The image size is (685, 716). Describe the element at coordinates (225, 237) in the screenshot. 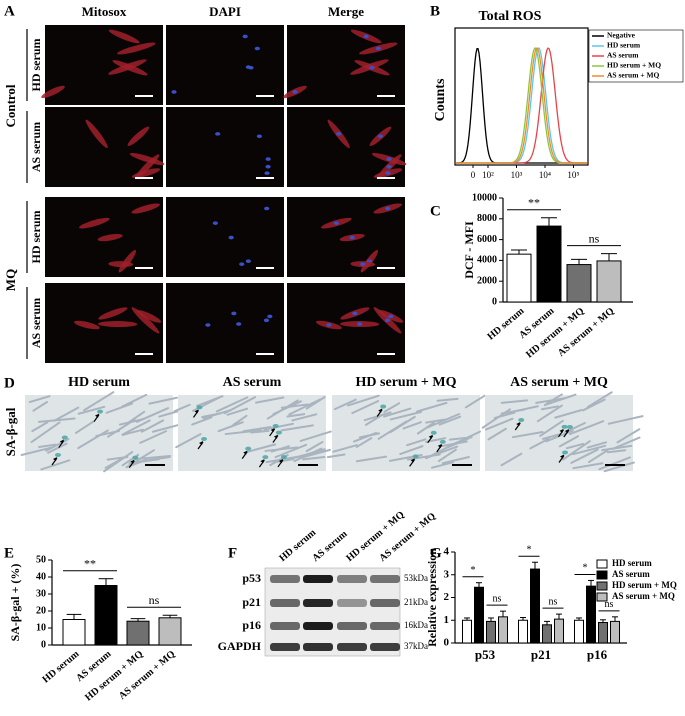

I see `micrograph` at that location.